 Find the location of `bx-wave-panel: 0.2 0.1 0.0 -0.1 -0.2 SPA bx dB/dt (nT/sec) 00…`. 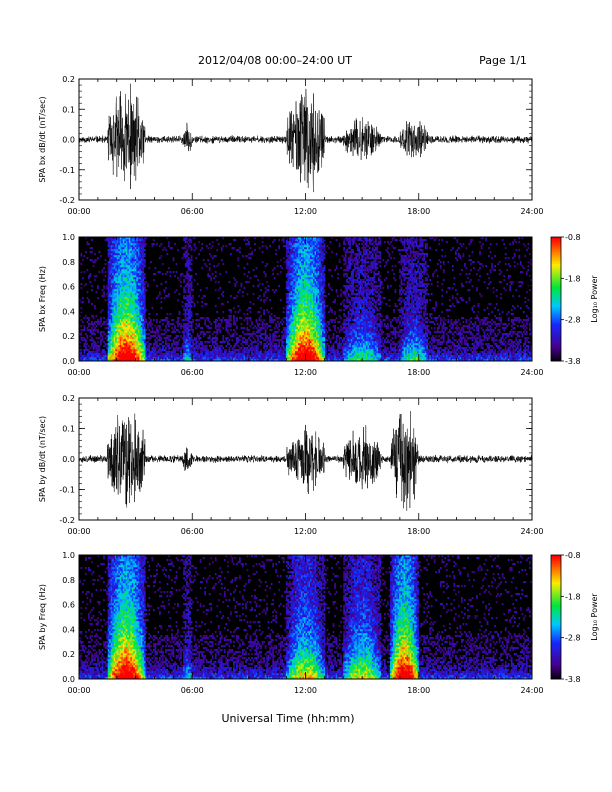

bx-wave-panel: 0.2 0.1 0.0 -0.1 -0.2 SPA bx dB/dt (nT/sec) 00… is located at coordinates (291, 145).